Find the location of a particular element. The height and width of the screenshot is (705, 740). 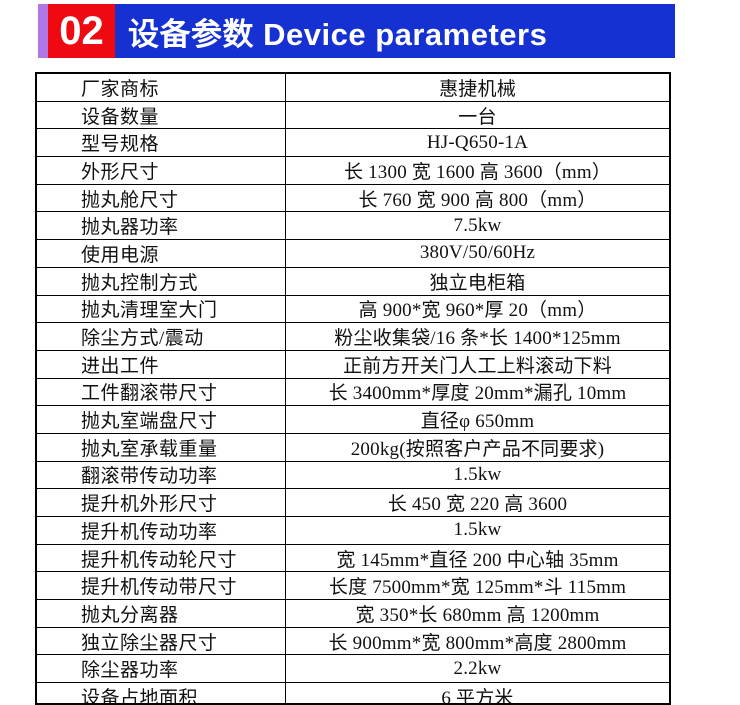

spec-value: 380V/50/60Hz is located at coordinates (477, 253).